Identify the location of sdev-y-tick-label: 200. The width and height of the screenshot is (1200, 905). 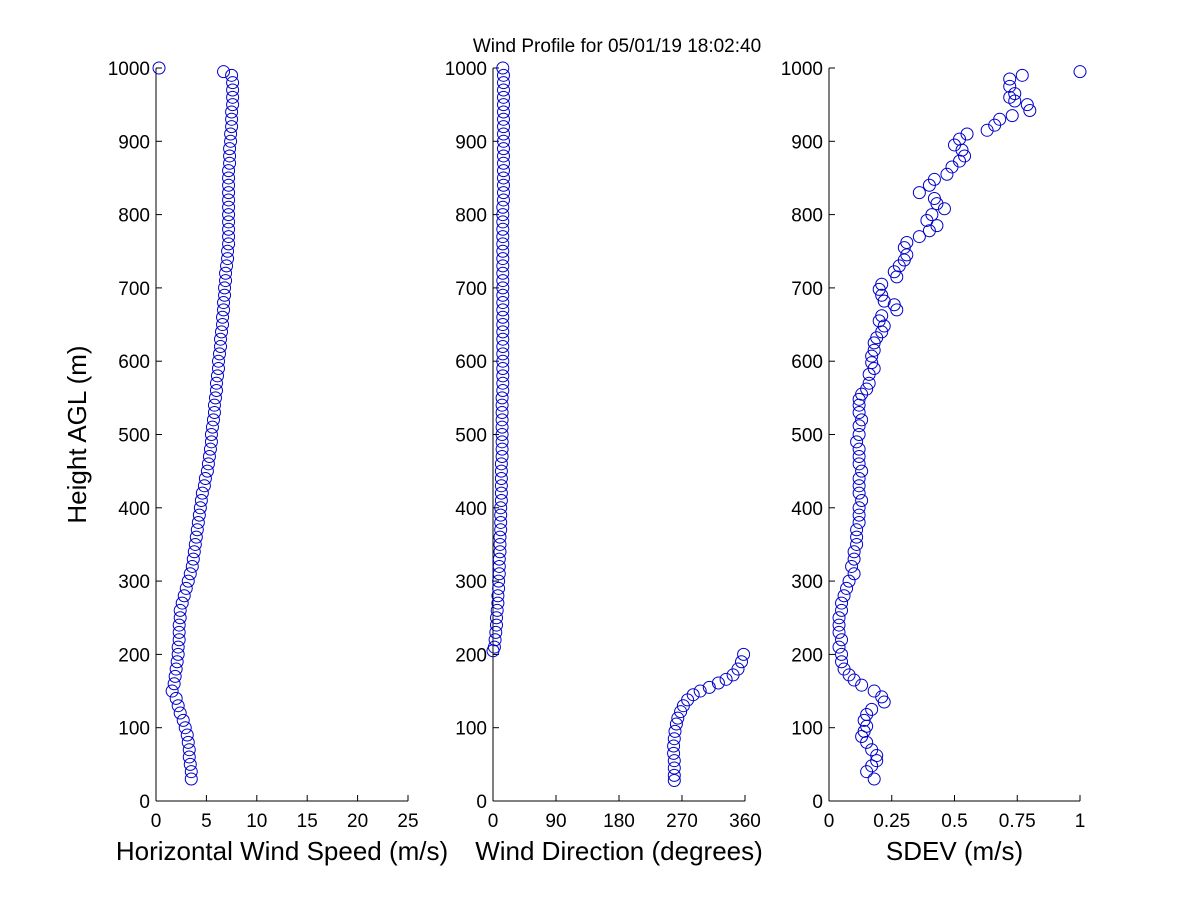
(807, 655).